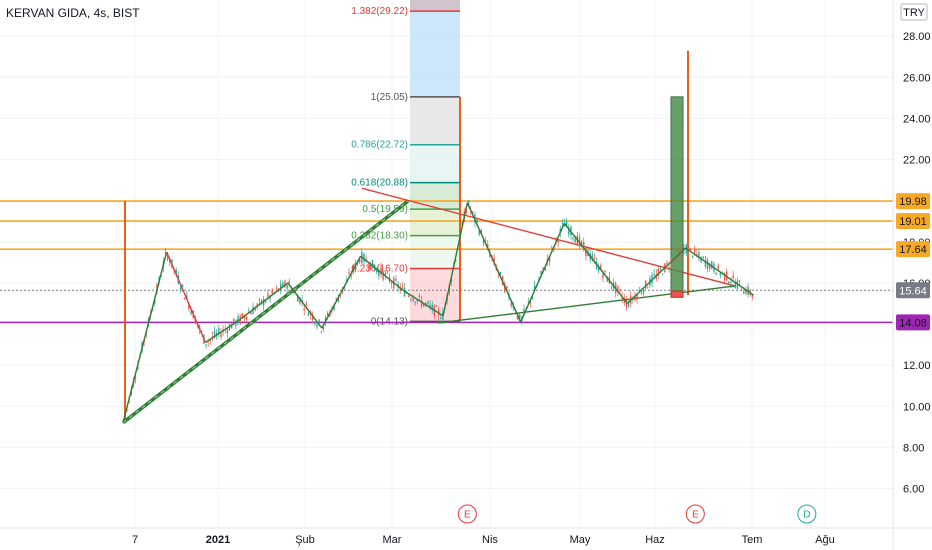  I want to click on uptrend-line, so click(265, 312).